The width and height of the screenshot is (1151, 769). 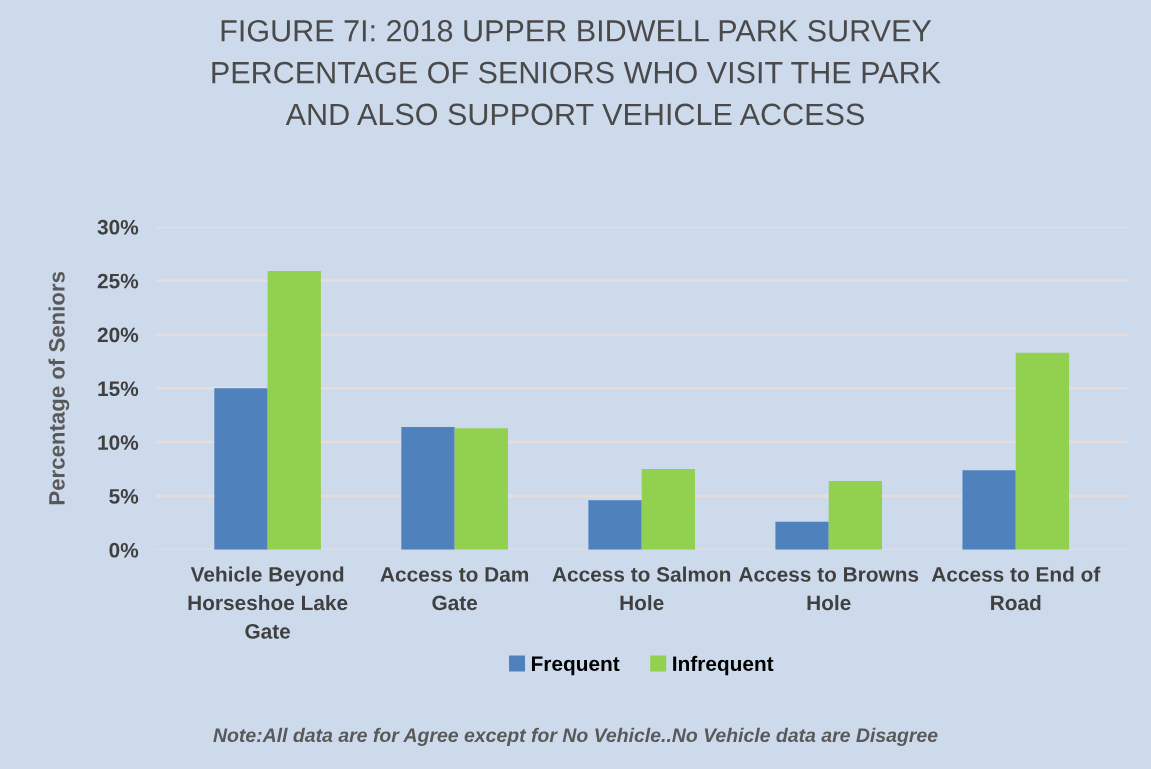 I want to click on x-tick-label: Vehicle Beyond Horseshoe Lake Gate, so click(x=268, y=602).